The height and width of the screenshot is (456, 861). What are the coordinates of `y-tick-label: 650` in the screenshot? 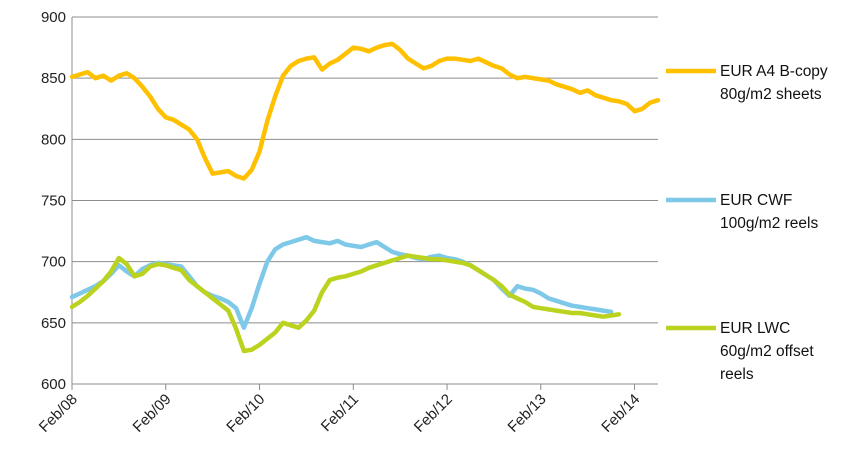 It's located at (53, 323).